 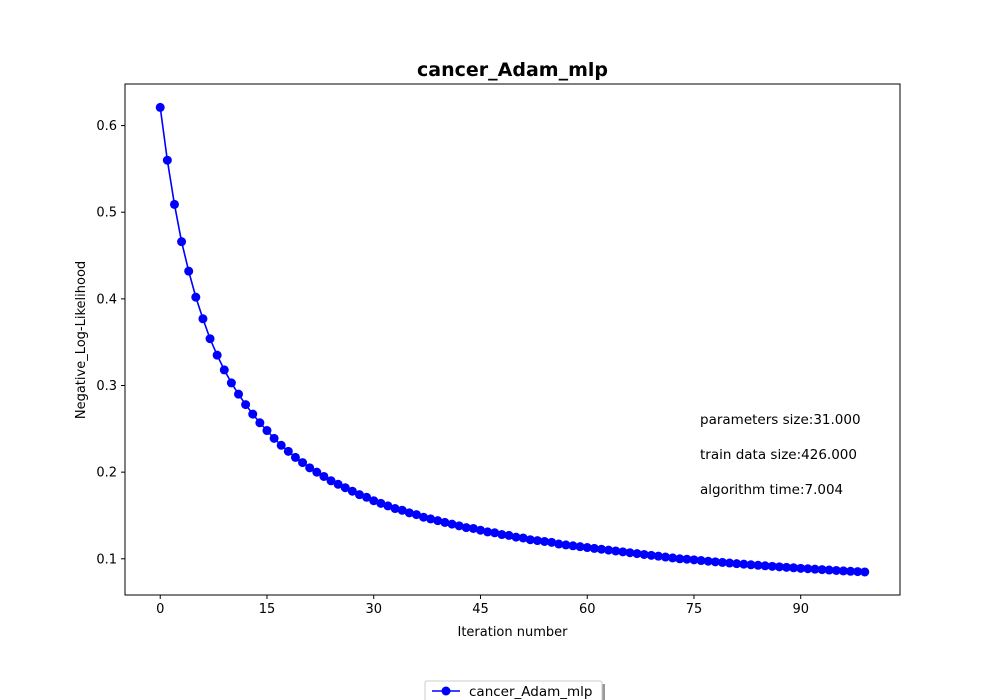 I want to click on legend-label: cancer_Adam_mlp, so click(x=531, y=692).